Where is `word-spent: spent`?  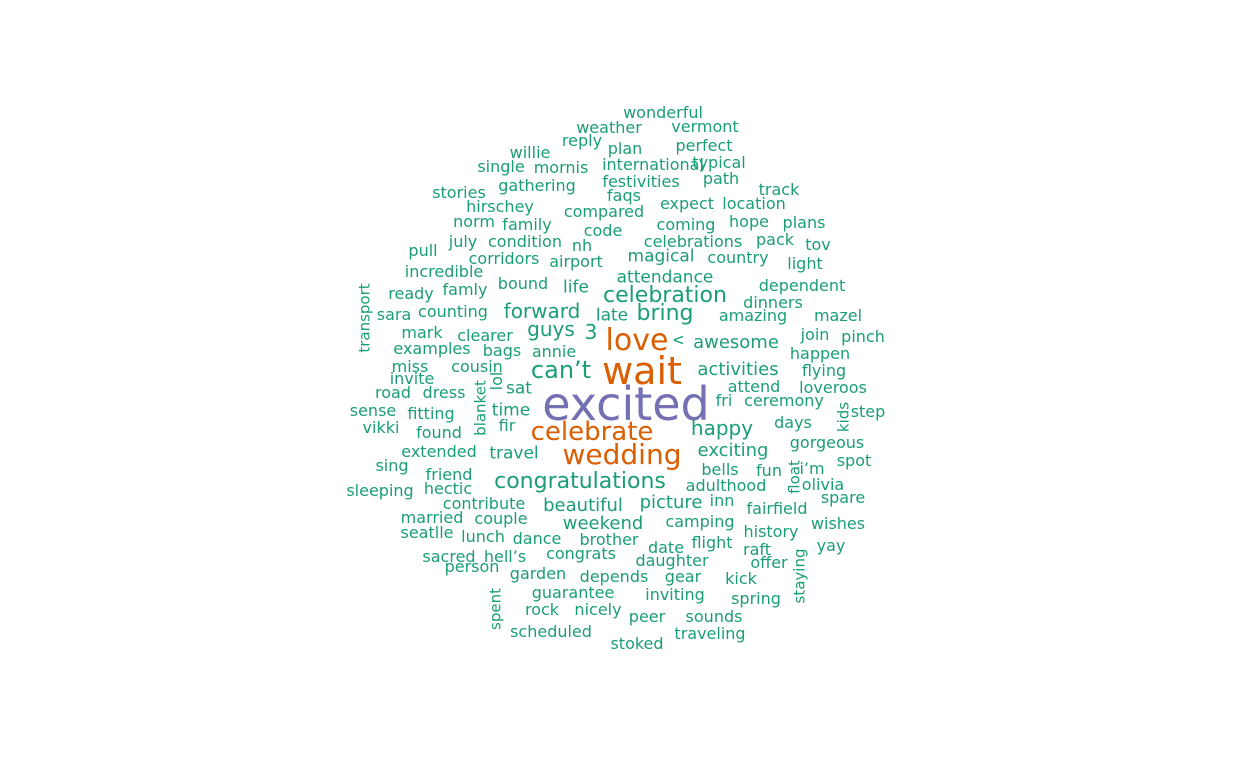
word-spent: spent is located at coordinates (495, 609).